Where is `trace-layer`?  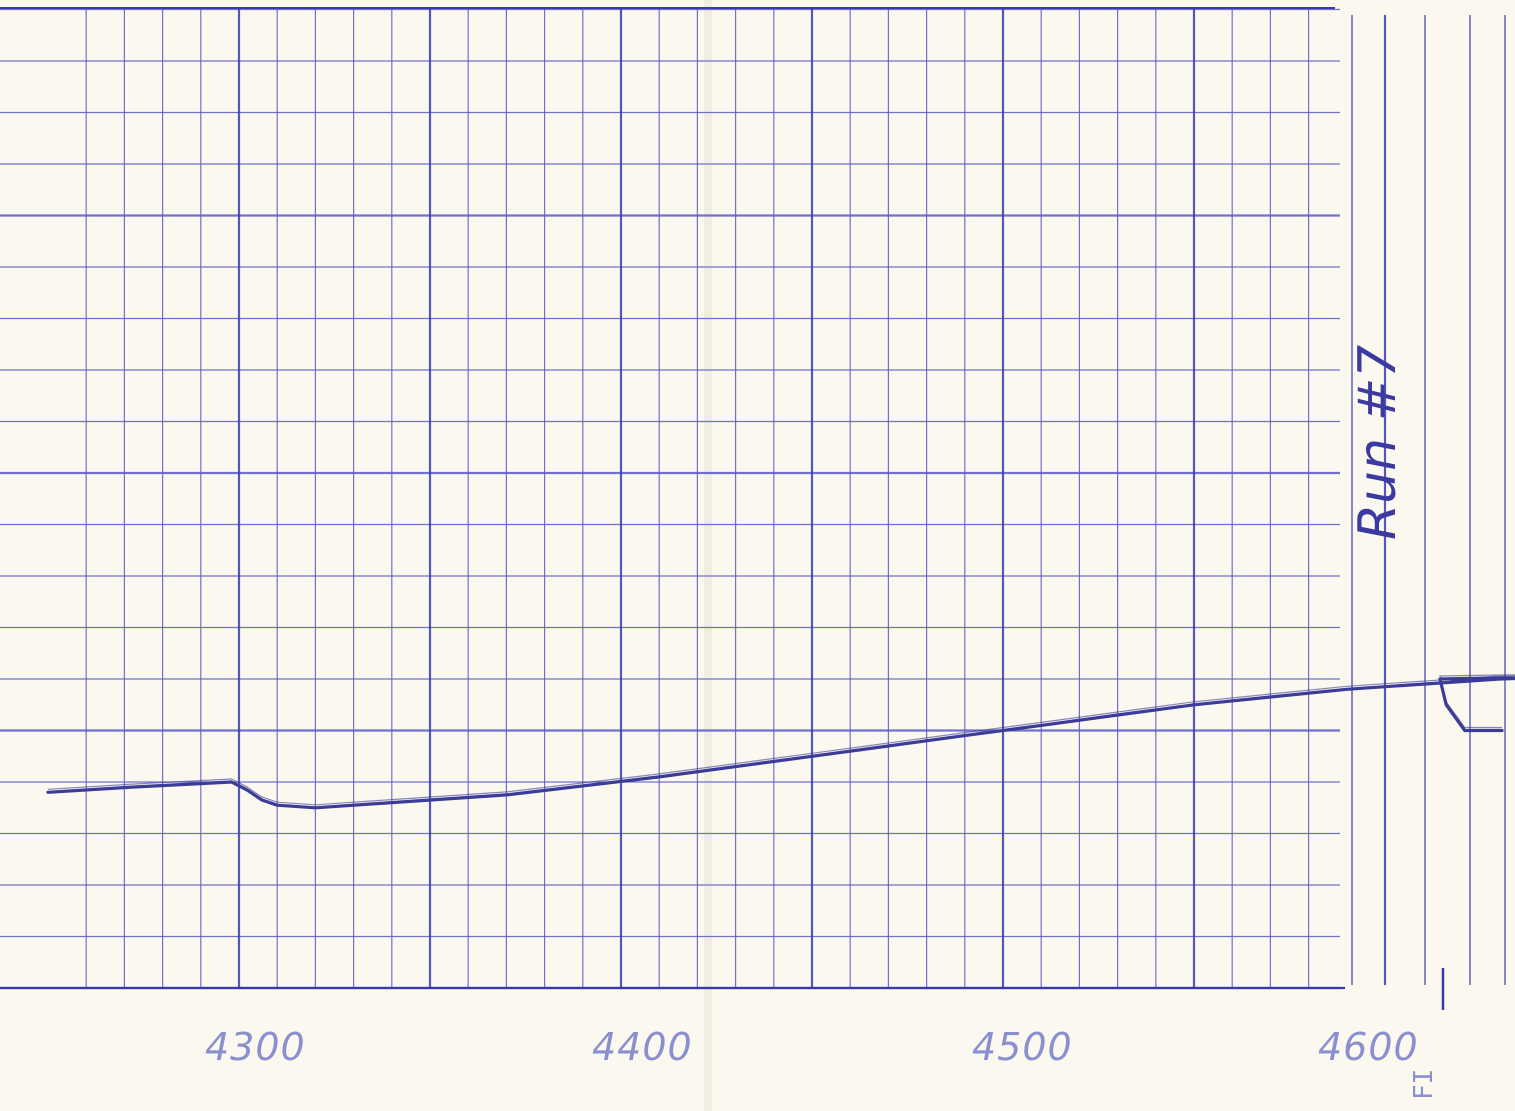
trace-layer is located at coordinates (780, 742).